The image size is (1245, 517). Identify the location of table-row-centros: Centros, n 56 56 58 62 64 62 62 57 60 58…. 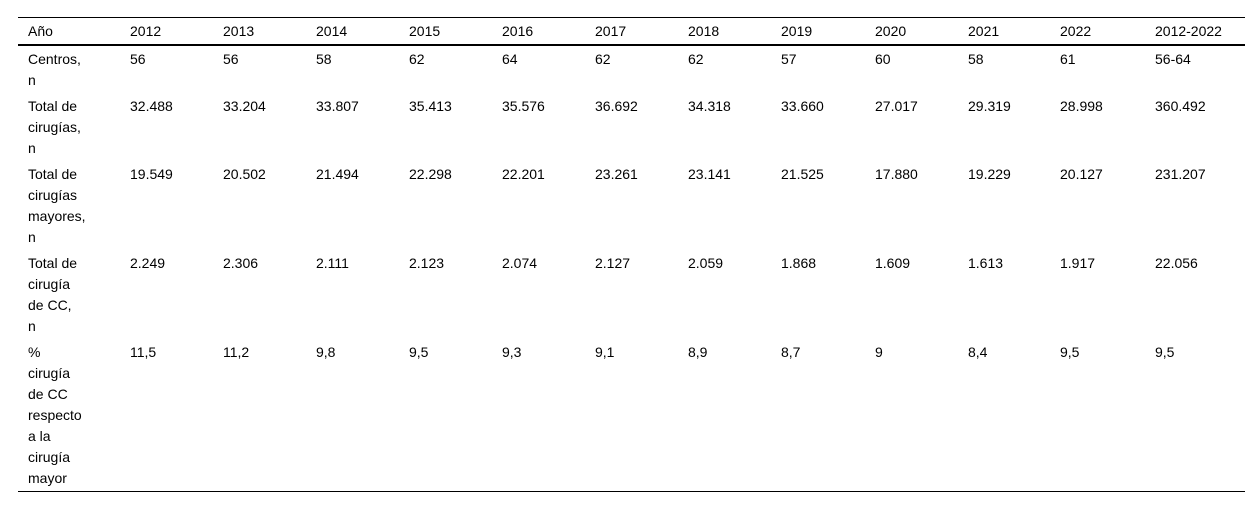
(631, 69).